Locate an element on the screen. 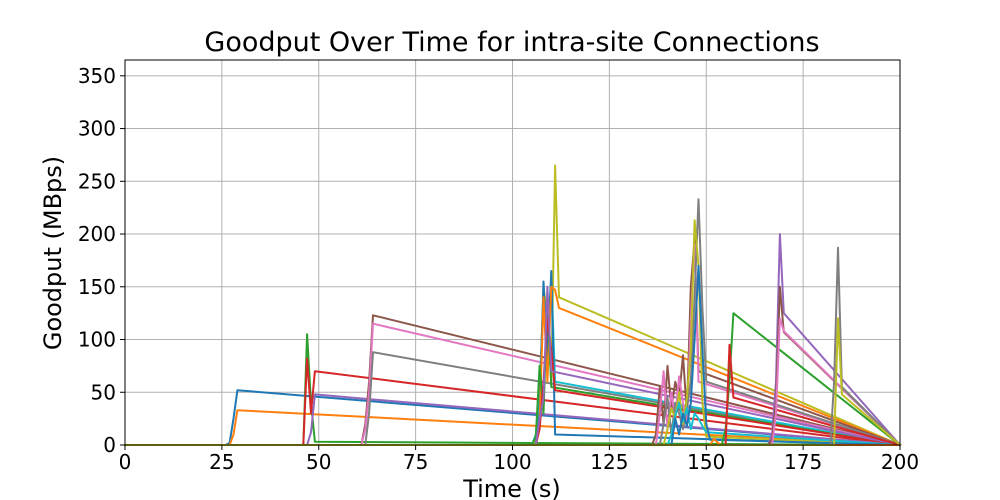 The width and height of the screenshot is (1000, 500). y-tick-label: 200 is located at coordinates (97, 234).